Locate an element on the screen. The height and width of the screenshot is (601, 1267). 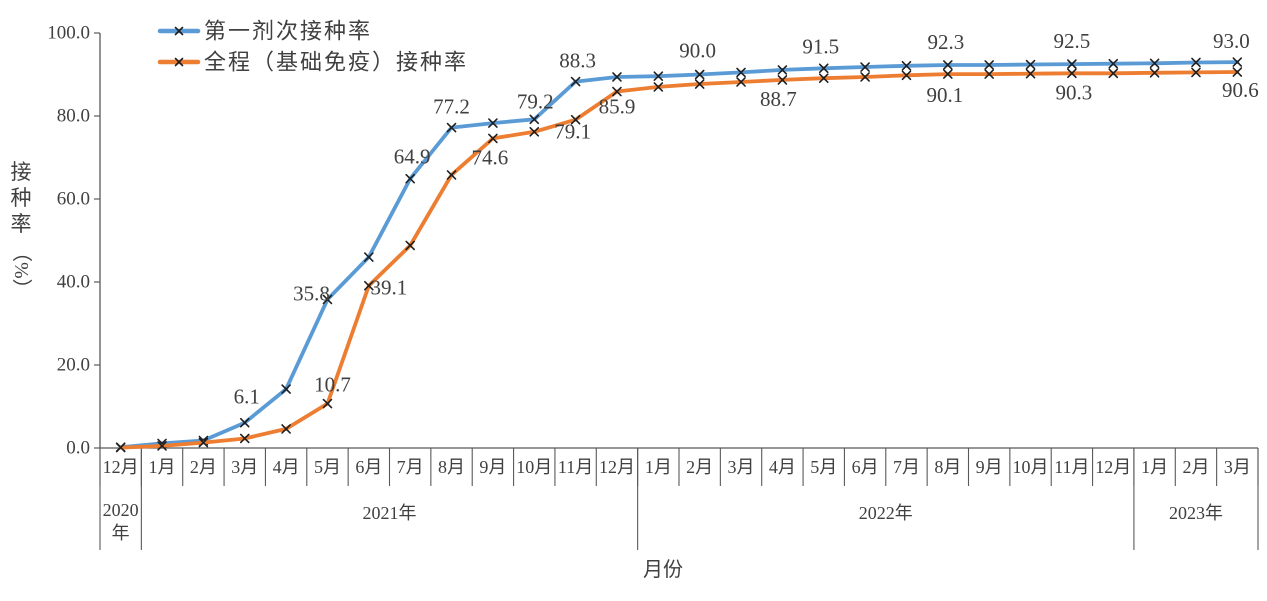
data-label: 64.9 is located at coordinates (412, 157).